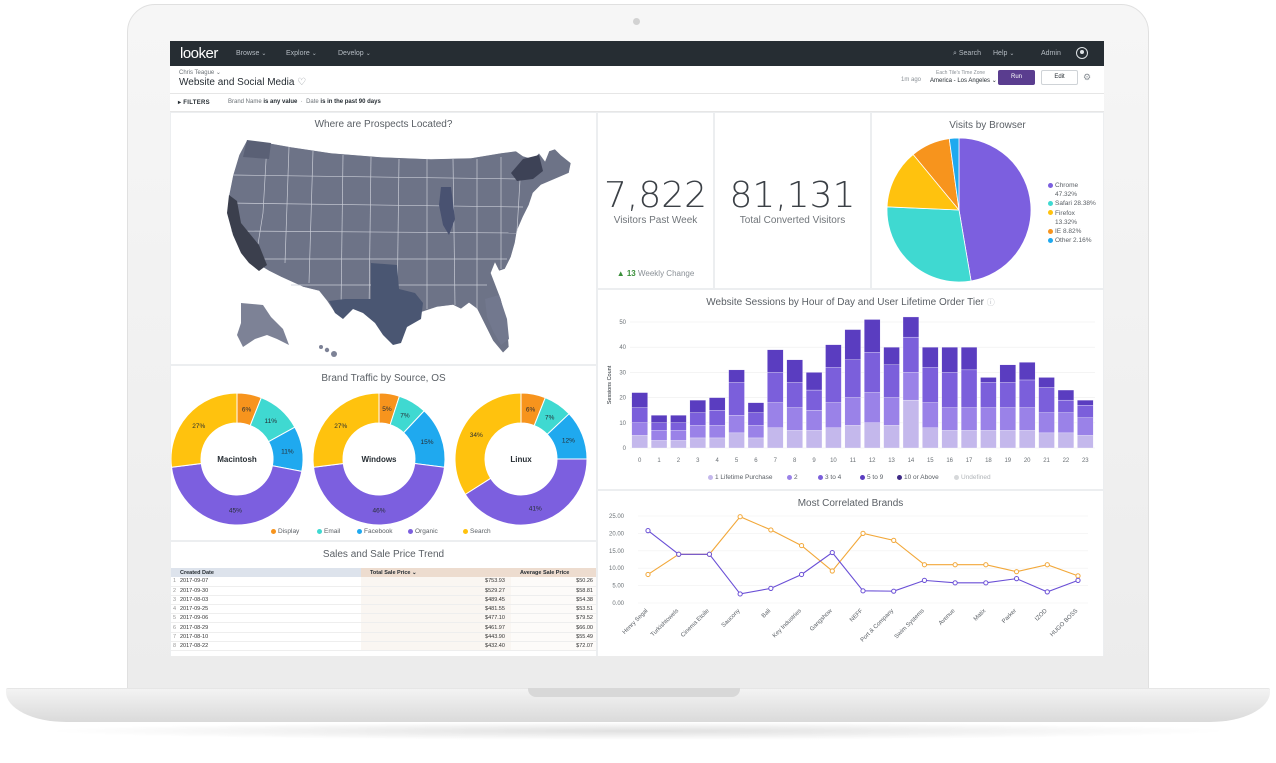 The height and width of the screenshot is (763, 1276). Describe the element at coordinates (302, 82) in the screenshot. I see `heart-icon: ♡` at that location.